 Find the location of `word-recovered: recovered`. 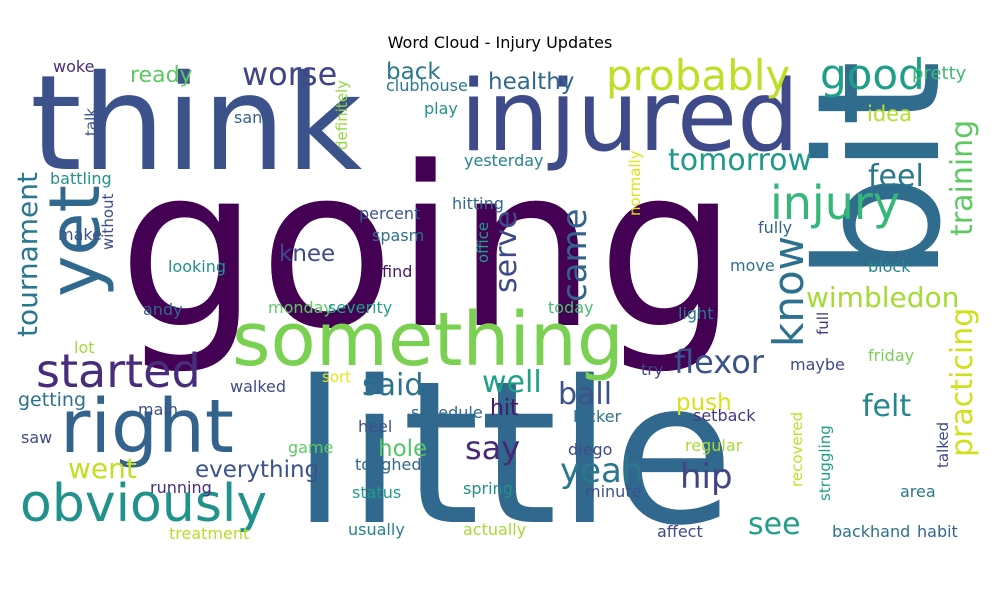

word-recovered: recovered is located at coordinates (797, 450).